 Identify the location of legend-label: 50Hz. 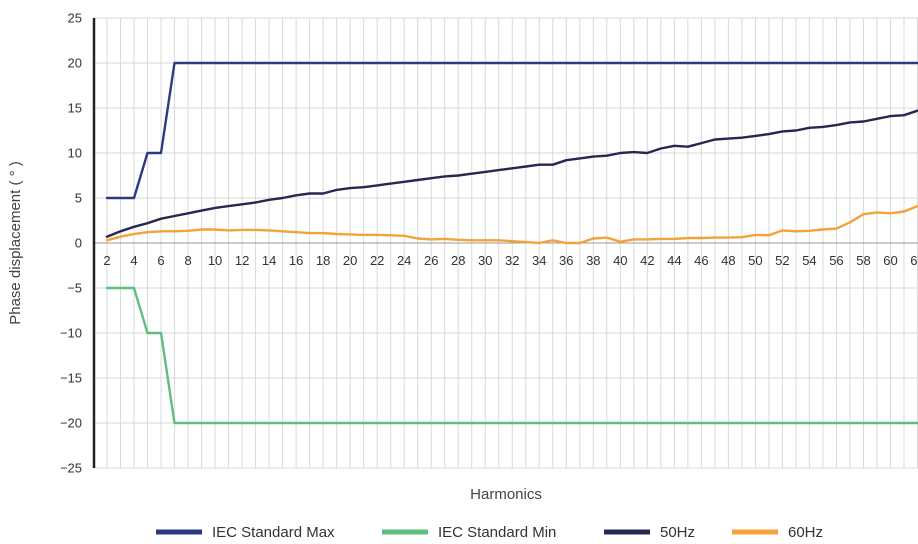
(677, 532).